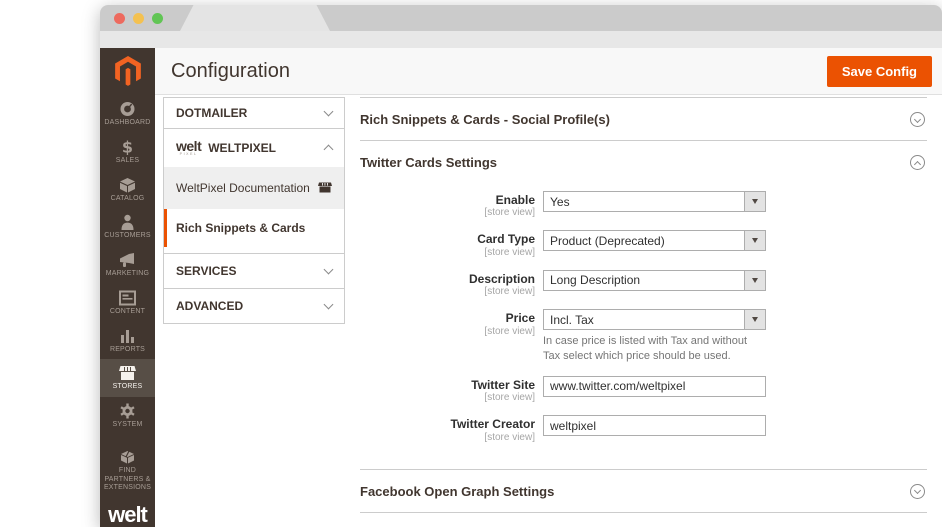 This screenshot has height=527, width=942. I want to click on magento-logo, so click(127, 71).